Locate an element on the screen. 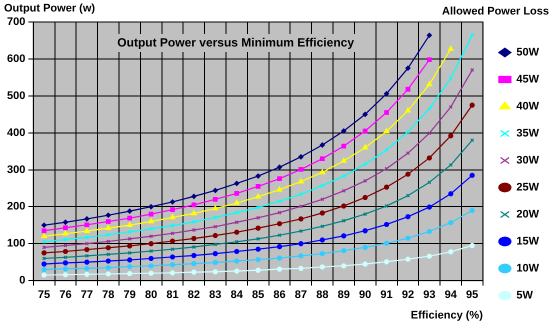 This screenshot has height=328, width=553. x-tick-label: 82 is located at coordinates (194, 295).